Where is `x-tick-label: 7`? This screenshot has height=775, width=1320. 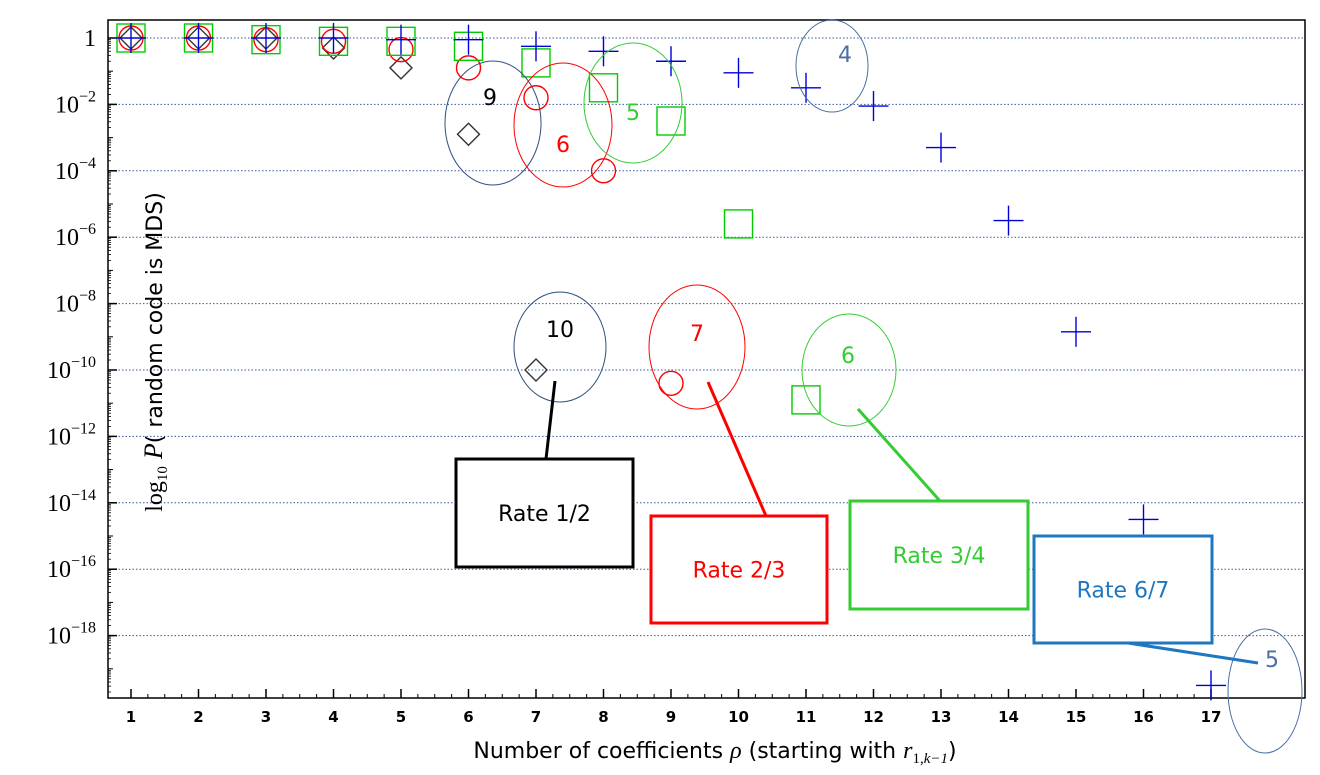
x-tick-label: 7 is located at coordinates (536, 717).